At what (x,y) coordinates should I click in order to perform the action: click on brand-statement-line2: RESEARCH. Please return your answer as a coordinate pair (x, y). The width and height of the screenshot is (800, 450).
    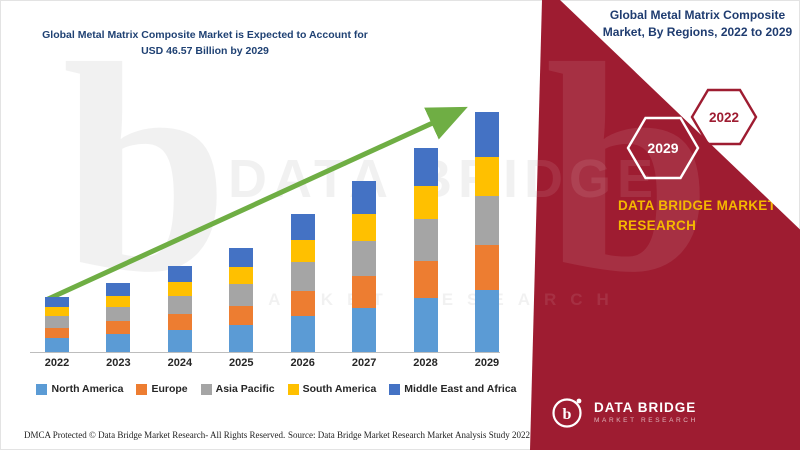
    Looking at the image, I should click on (657, 226).